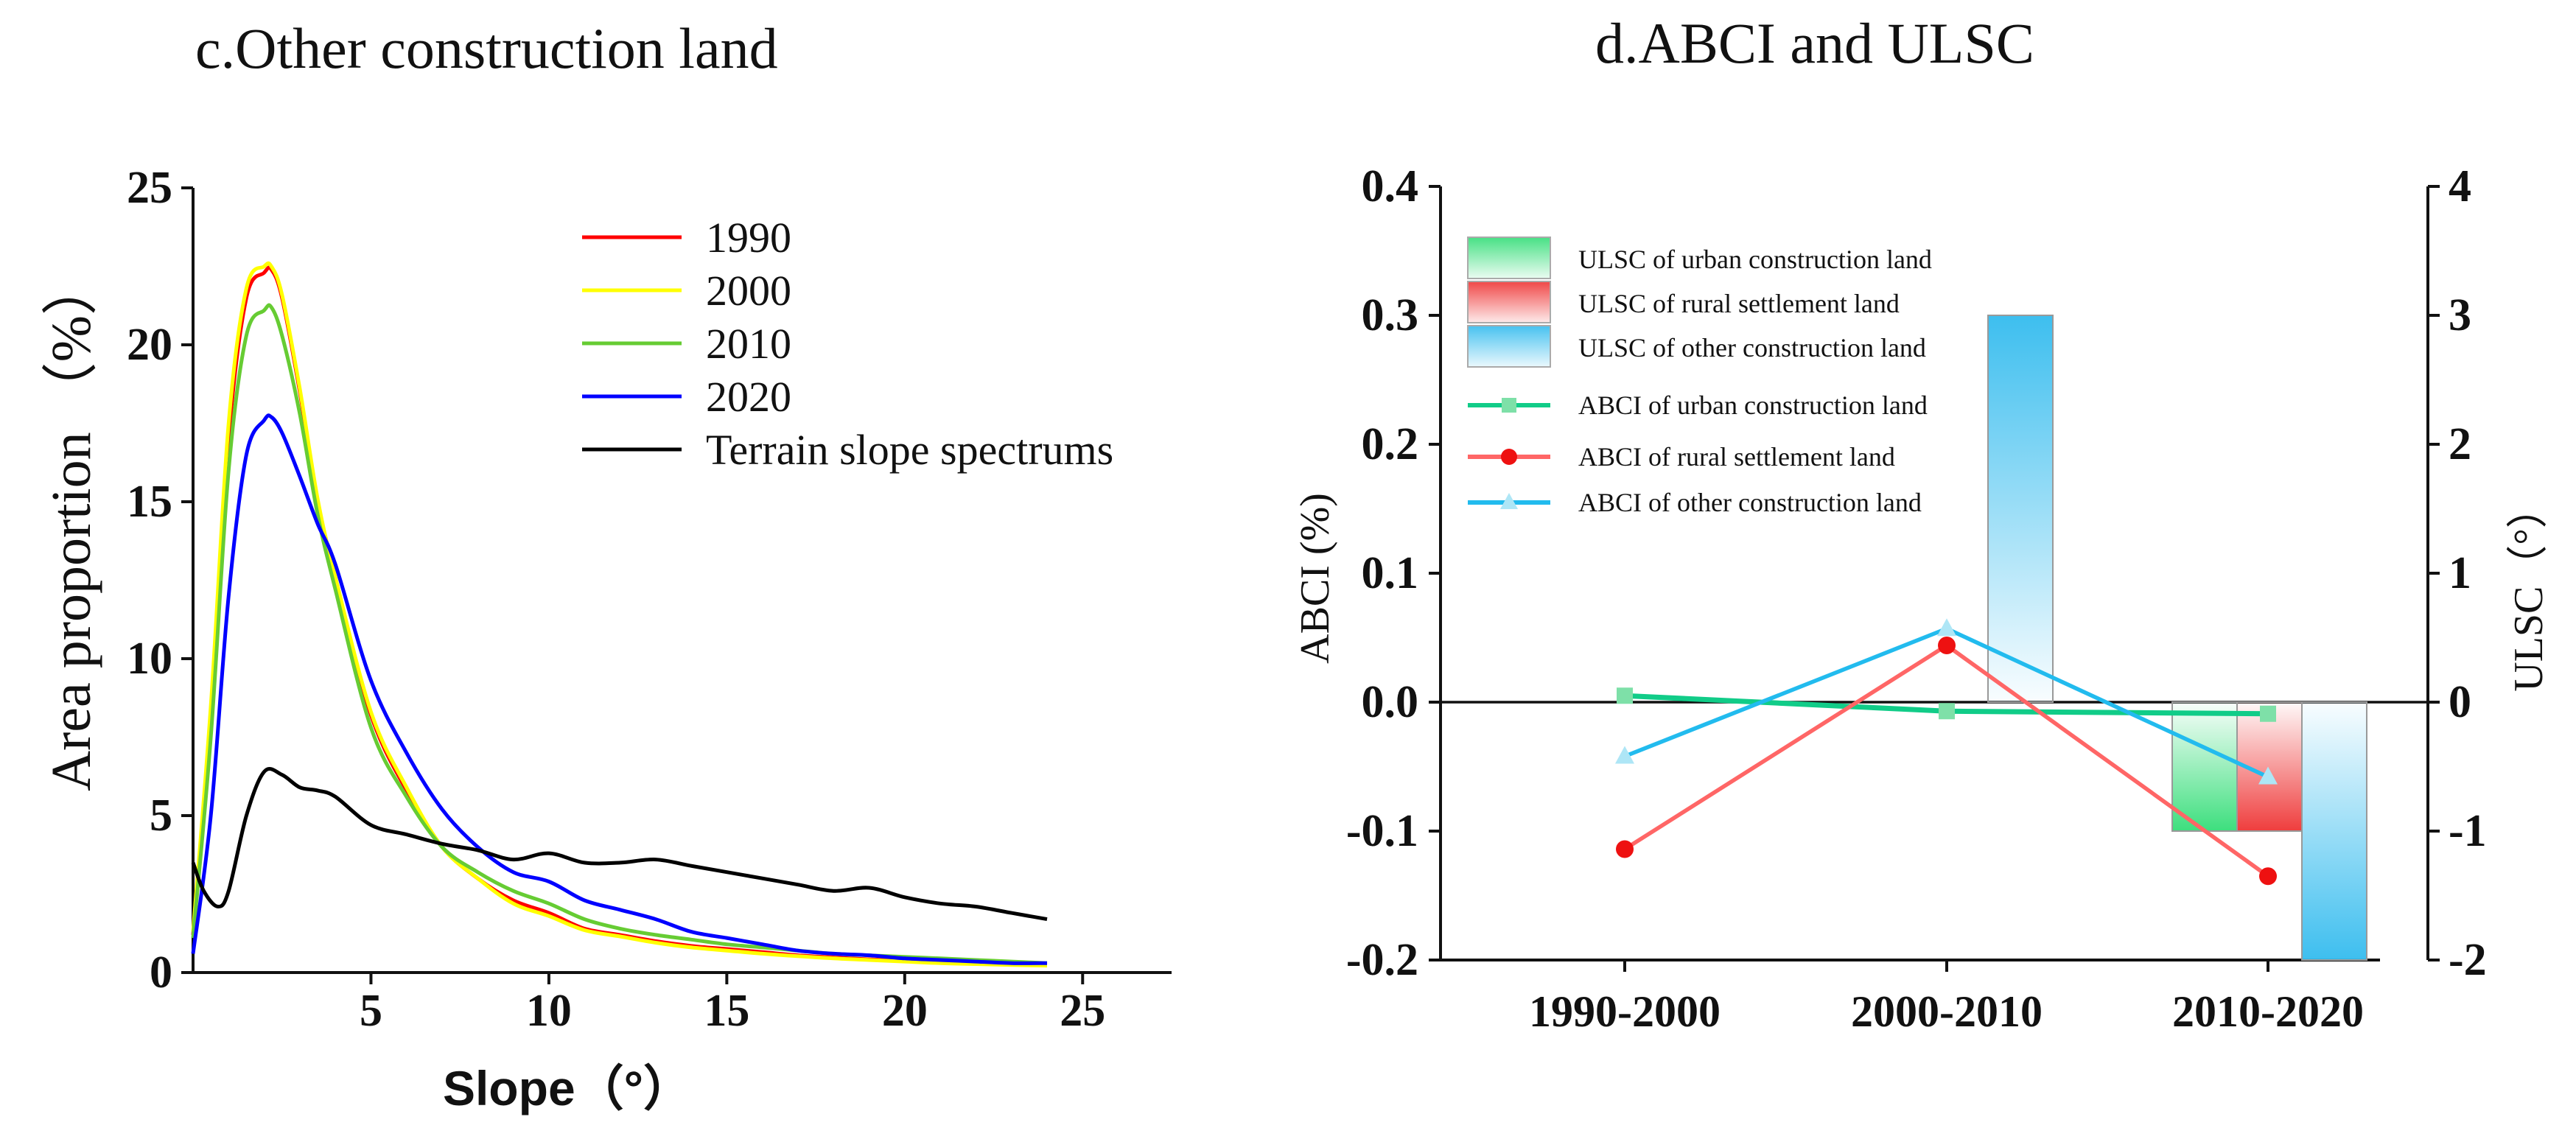 This screenshot has width=2576, height=1142. I want to click on chart-d-y-tick-label: 0.1, so click(1390, 573).